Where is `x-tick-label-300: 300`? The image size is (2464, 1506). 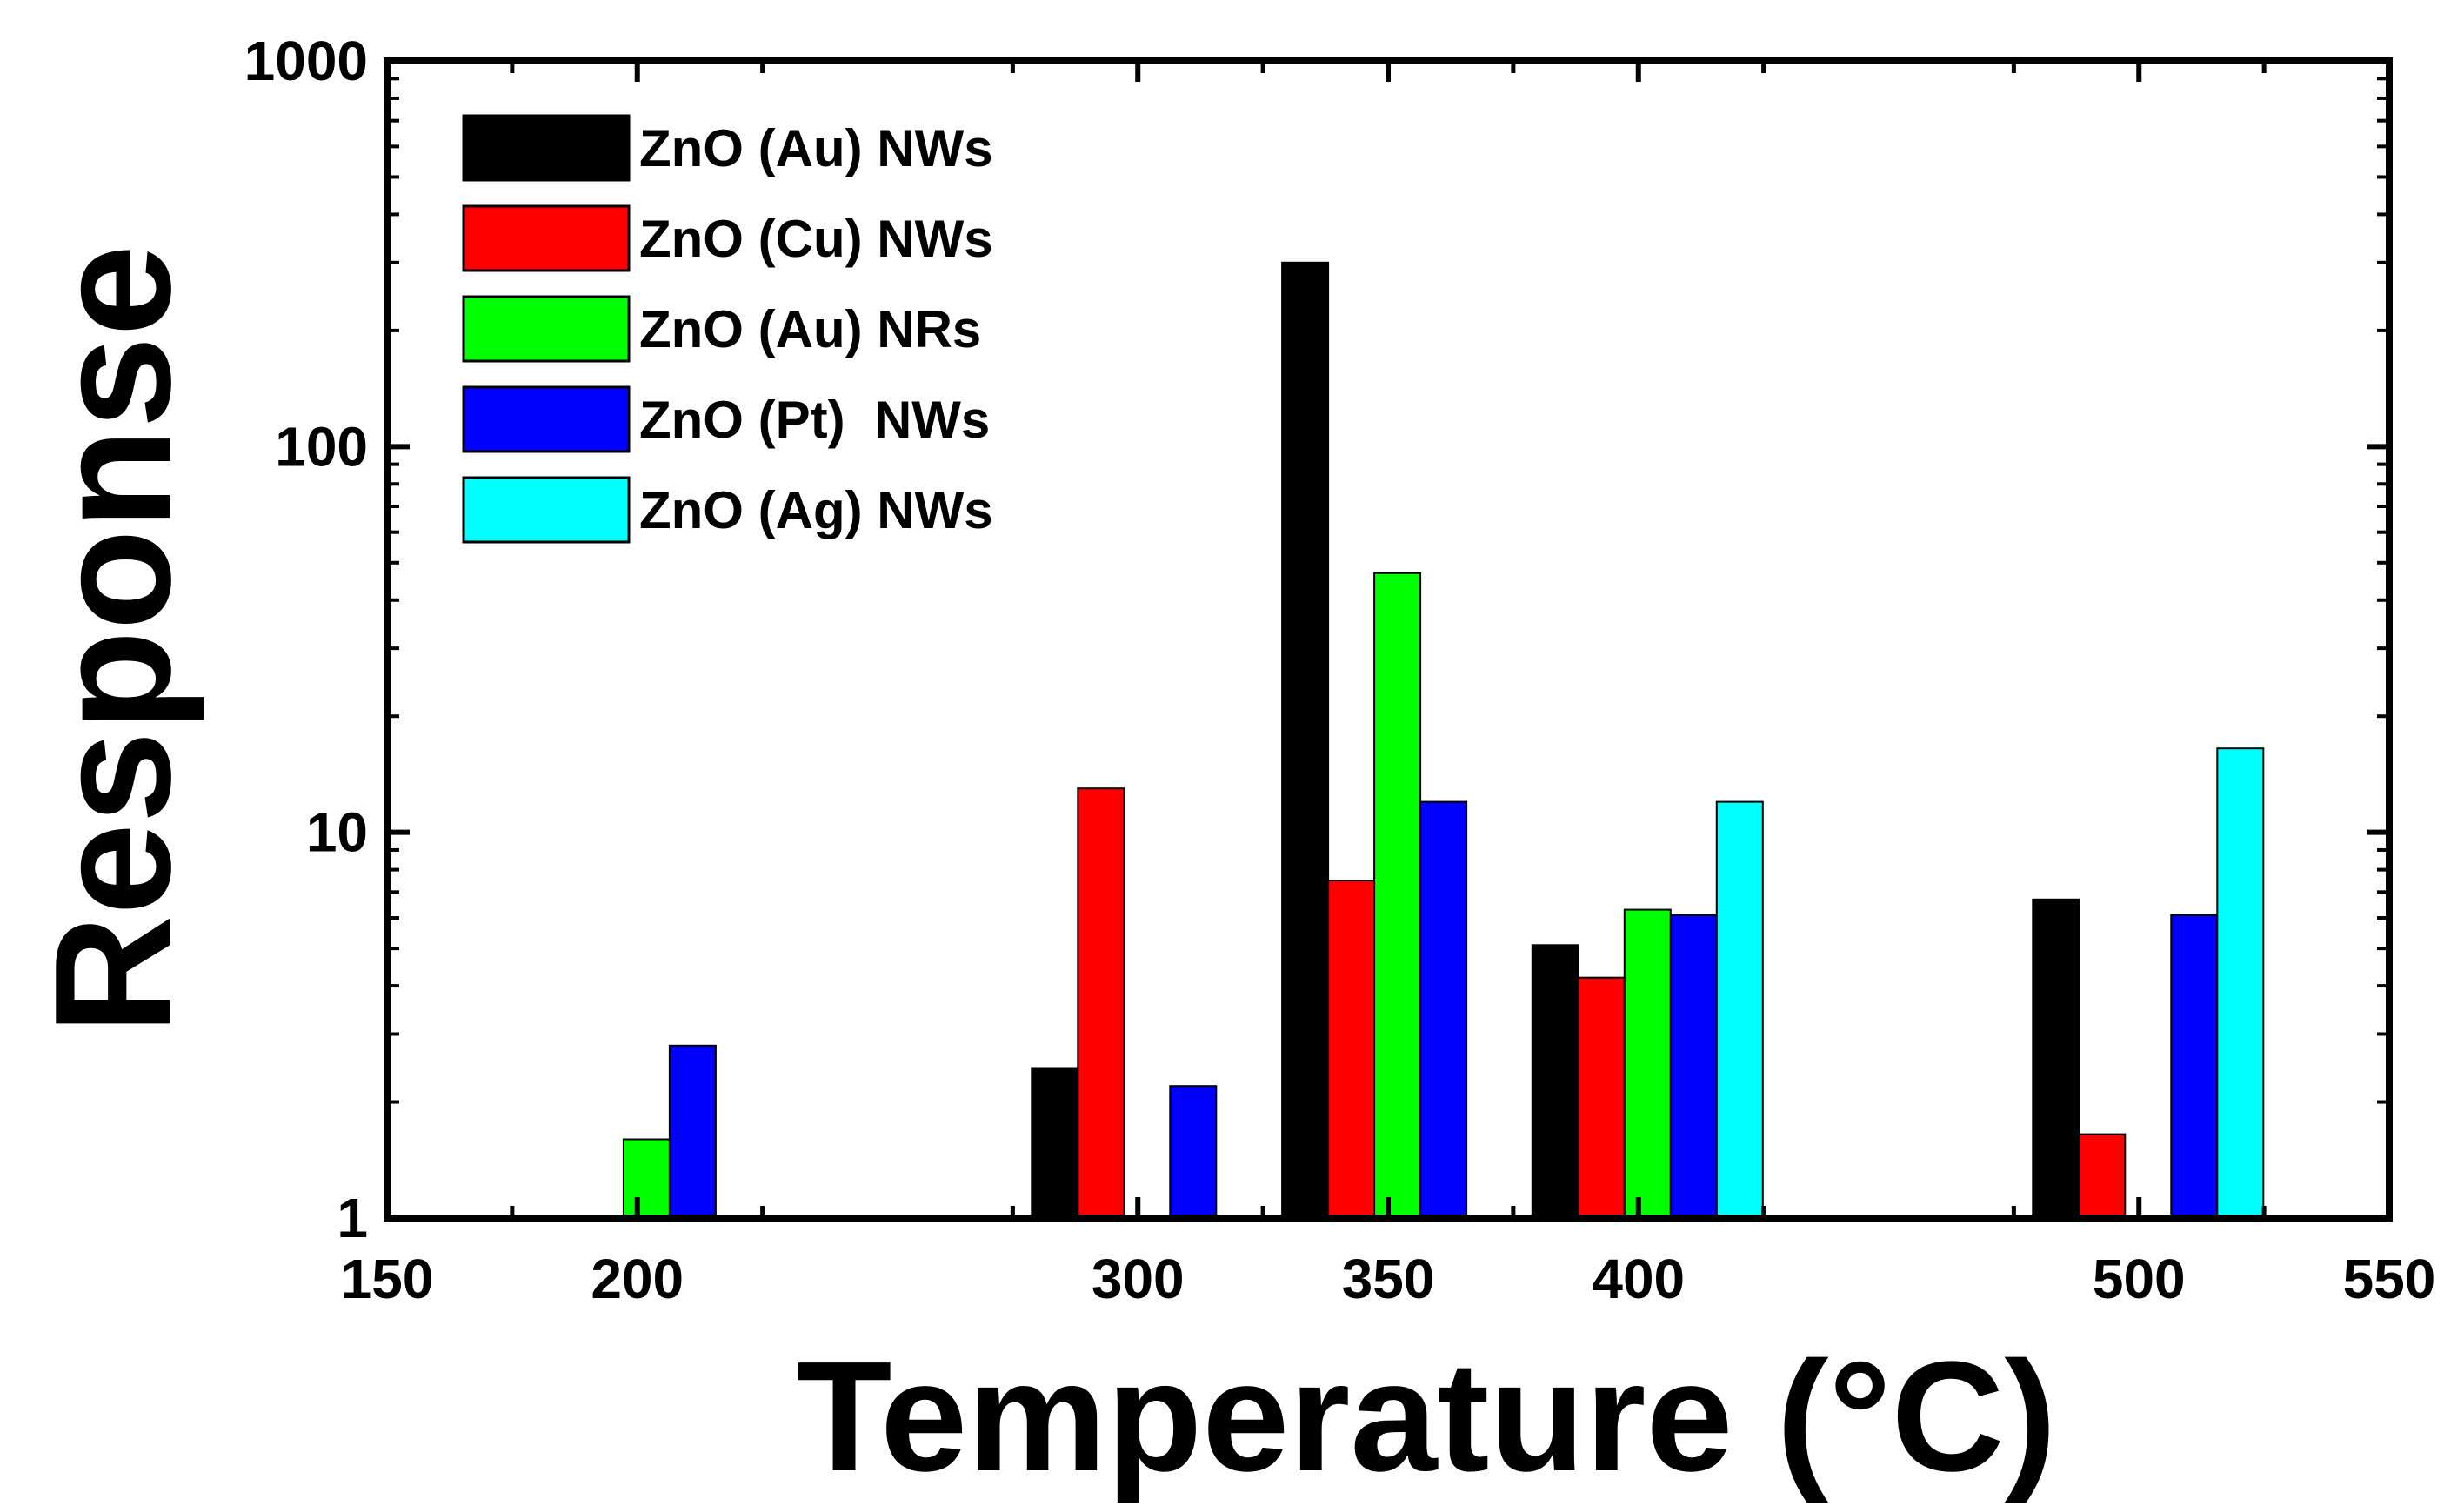
x-tick-label-300: 300 is located at coordinates (1138, 1279).